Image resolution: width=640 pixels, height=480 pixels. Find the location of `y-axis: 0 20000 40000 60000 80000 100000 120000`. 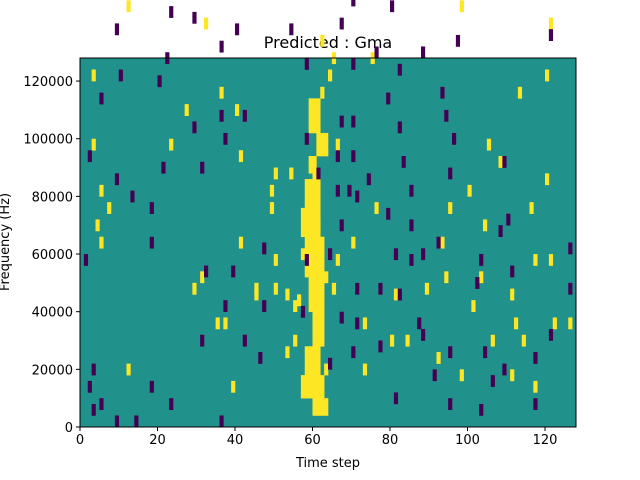

y-axis: 0 20000 40000 60000 80000 100000 120000 is located at coordinates (51, 255).